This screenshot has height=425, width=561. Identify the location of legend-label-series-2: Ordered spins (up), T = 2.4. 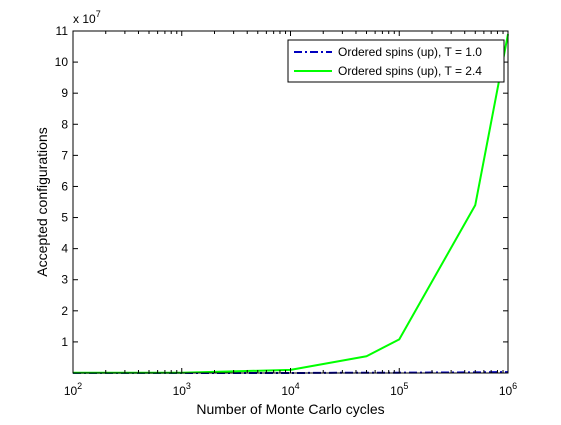
(410, 71).